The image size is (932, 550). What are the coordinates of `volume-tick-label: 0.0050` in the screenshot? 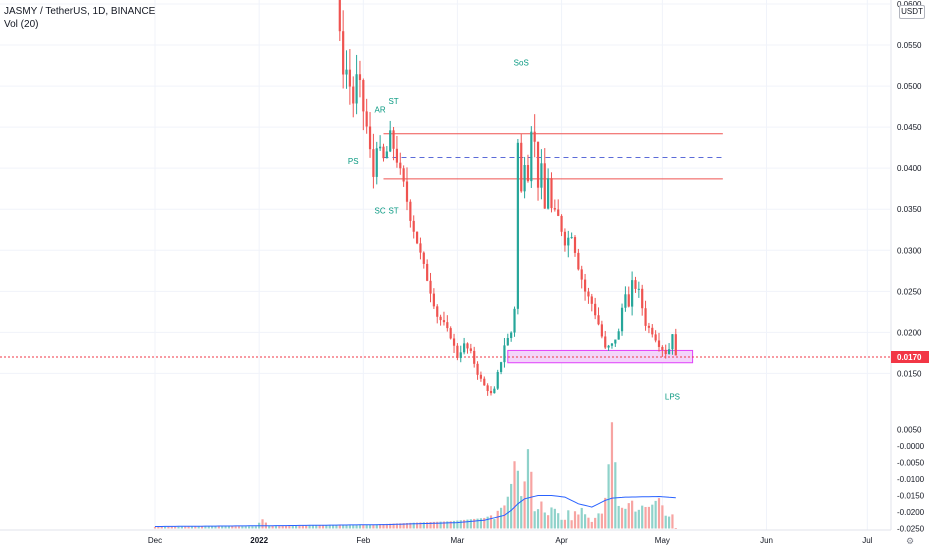 It's located at (909, 430).